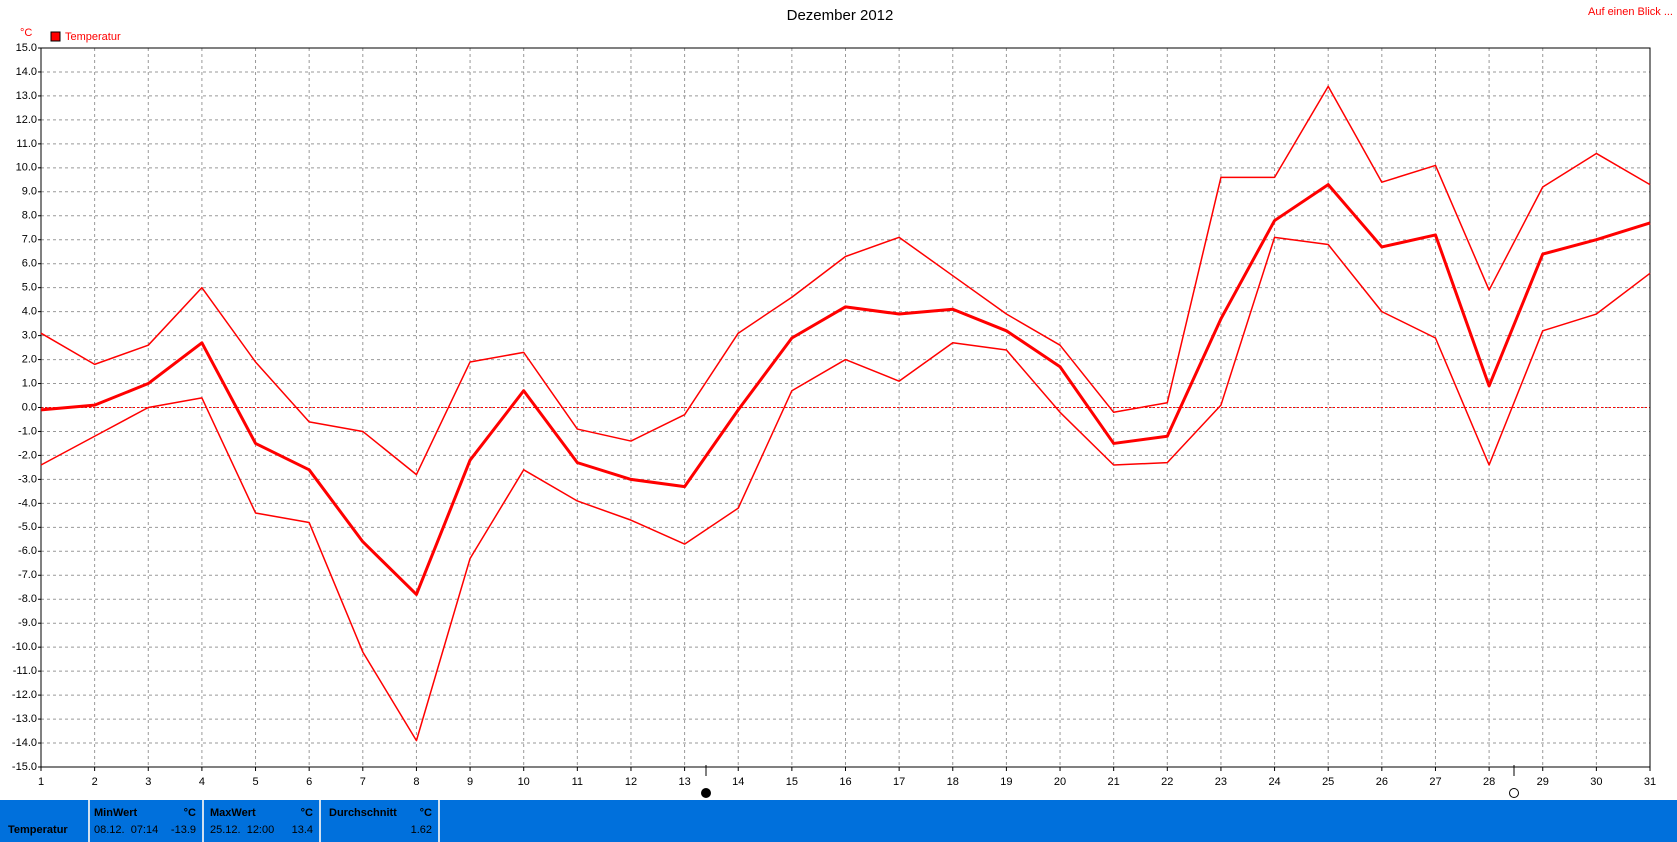  I want to click on x-tick-label: 30, so click(1596, 782).